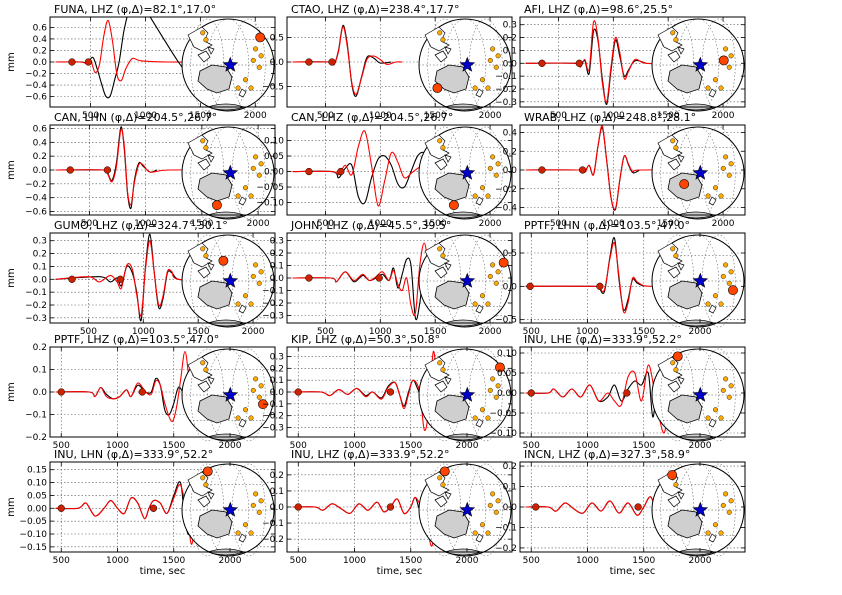 The width and height of the screenshot is (842, 595). I want to click on traces, so click(131, 386).